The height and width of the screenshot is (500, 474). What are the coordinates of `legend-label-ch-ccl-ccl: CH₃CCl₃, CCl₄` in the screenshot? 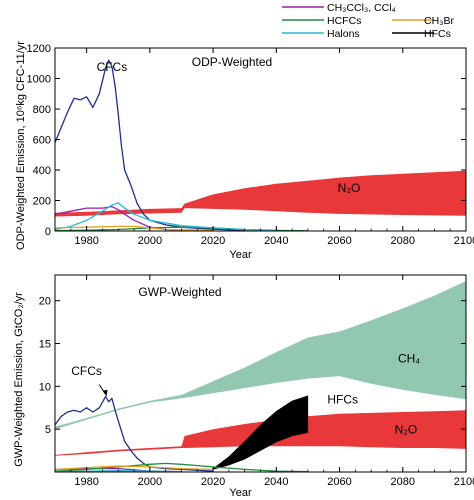 It's located at (361, 8).